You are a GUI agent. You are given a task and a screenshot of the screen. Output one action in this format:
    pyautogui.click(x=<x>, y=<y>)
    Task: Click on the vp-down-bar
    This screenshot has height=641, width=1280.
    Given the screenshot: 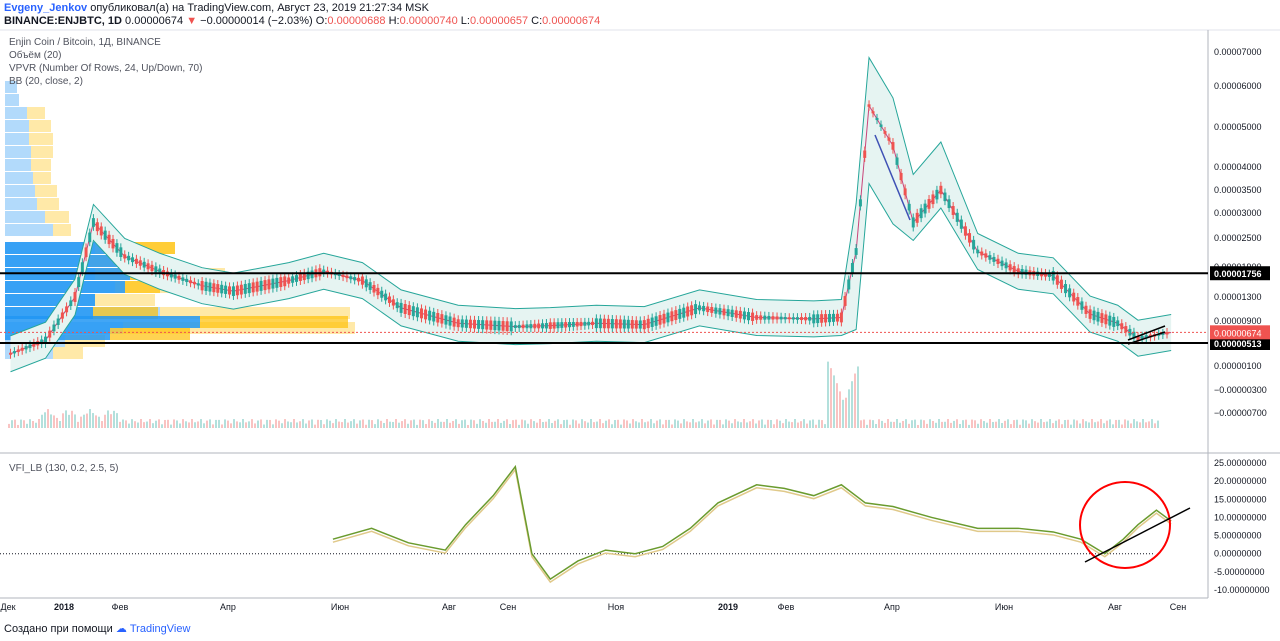 What is the action you would take?
    pyautogui.click(x=41, y=165)
    